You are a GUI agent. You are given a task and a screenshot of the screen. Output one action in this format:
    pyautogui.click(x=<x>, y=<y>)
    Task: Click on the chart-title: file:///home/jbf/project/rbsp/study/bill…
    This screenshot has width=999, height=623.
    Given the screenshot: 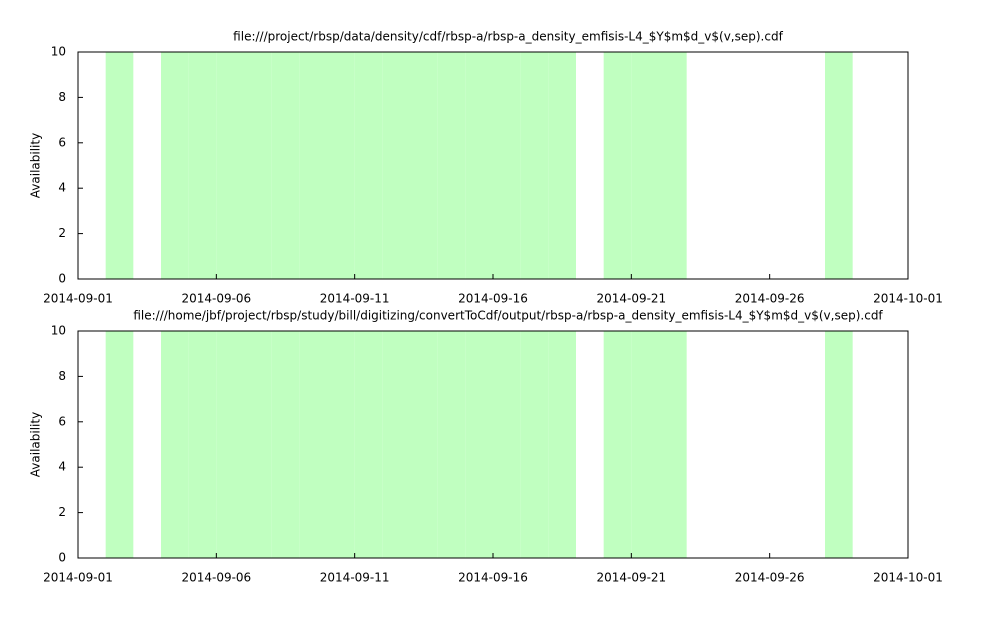 What is the action you would take?
    pyautogui.click(x=508, y=316)
    